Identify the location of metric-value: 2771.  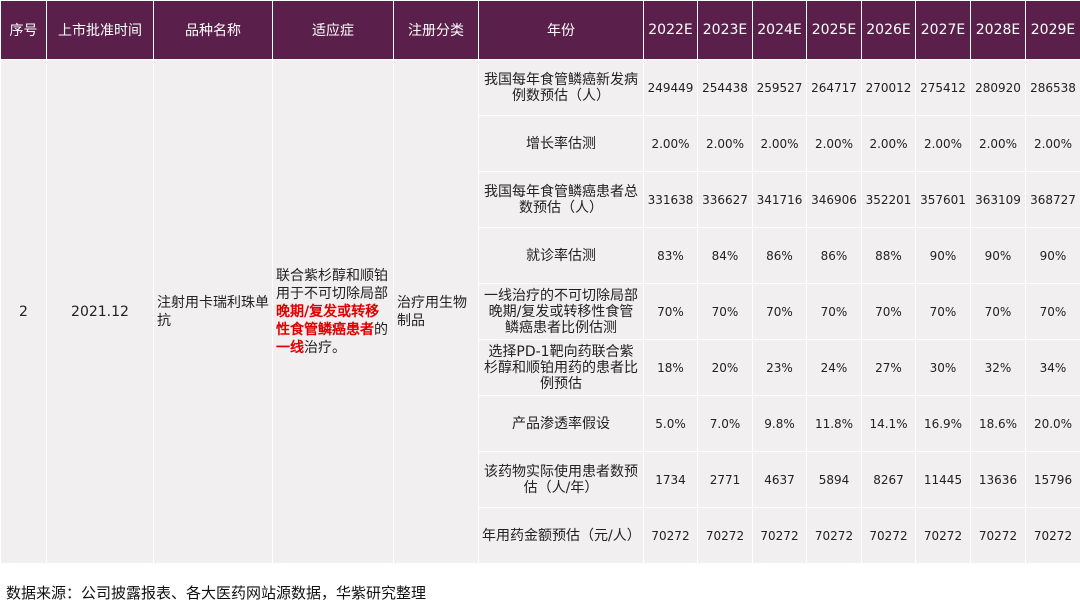
(725, 479).